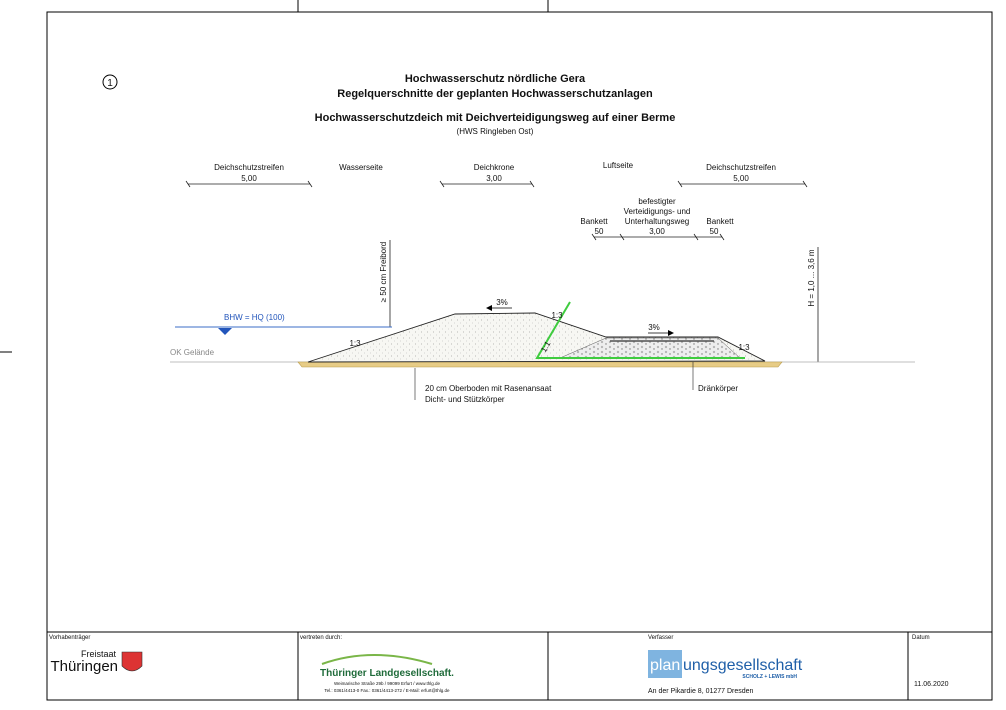 This screenshot has width=1006, height=710. Describe the element at coordinates (769, 677) in the screenshot. I see `logo-sub: SCHOLZ + LEWIS mbH` at that location.